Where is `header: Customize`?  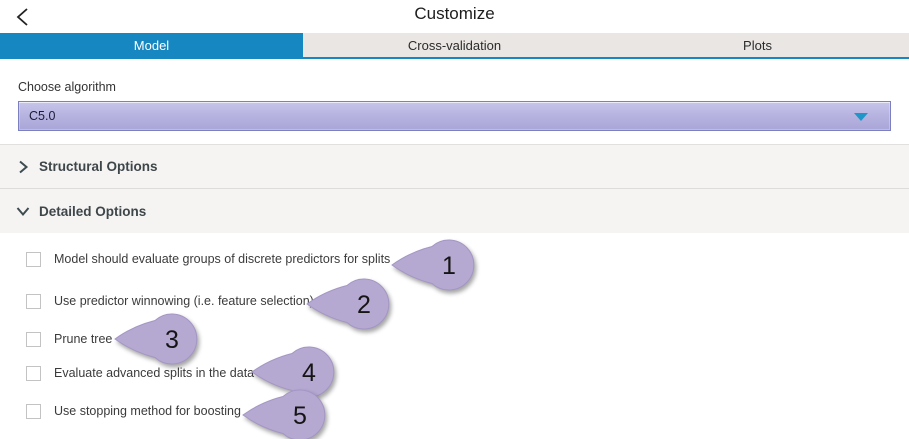
header: Customize is located at coordinates (454, 16).